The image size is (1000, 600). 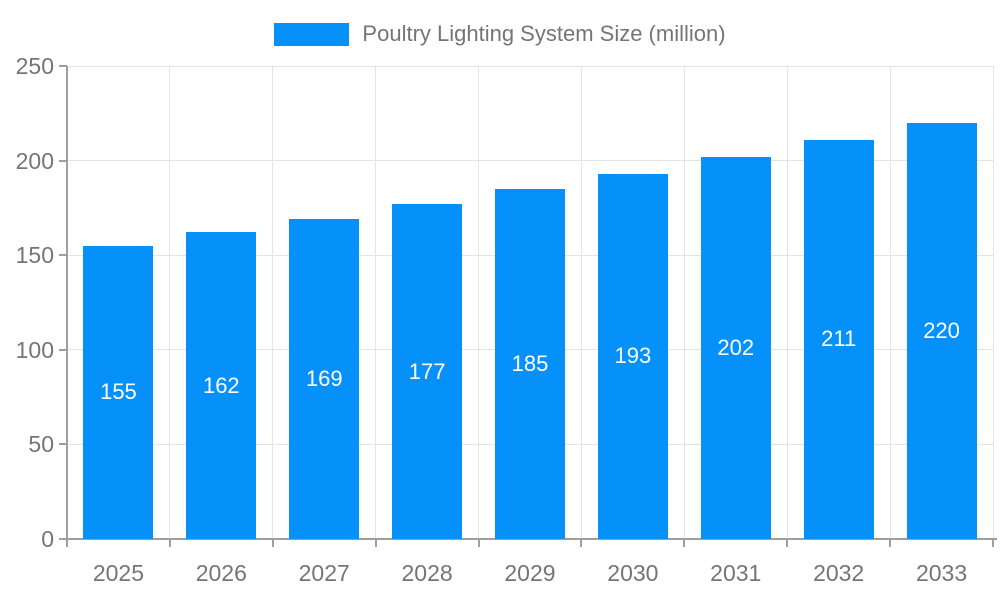 What do you see at coordinates (47, 539) in the screenshot?
I see `y-axis-tick-label: 0` at bounding box center [47, 539].